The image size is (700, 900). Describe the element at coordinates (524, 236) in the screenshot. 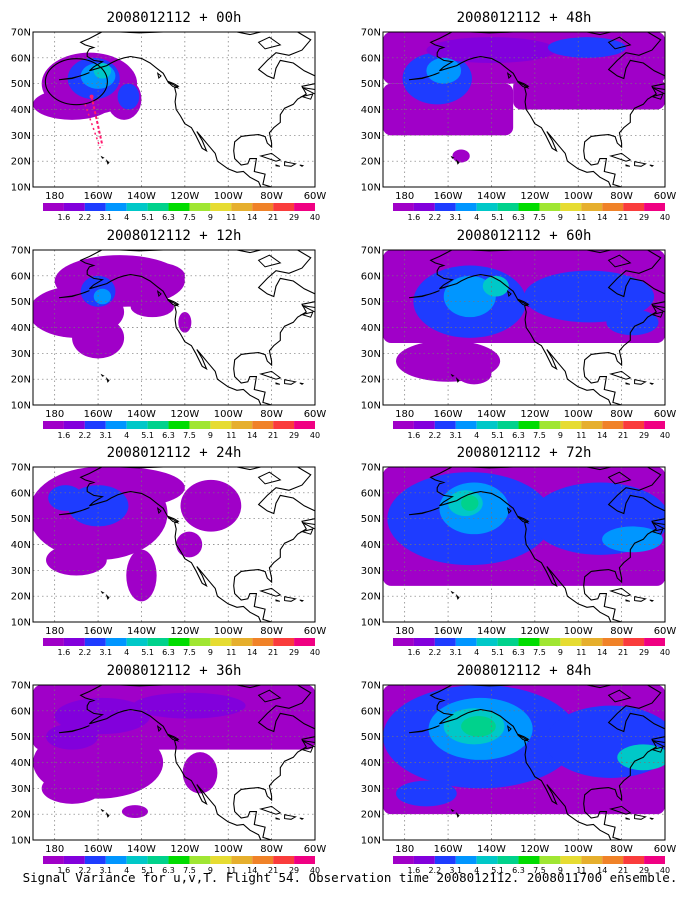

I see `panel-title-60h: 2008012112 + 60h` at that location.